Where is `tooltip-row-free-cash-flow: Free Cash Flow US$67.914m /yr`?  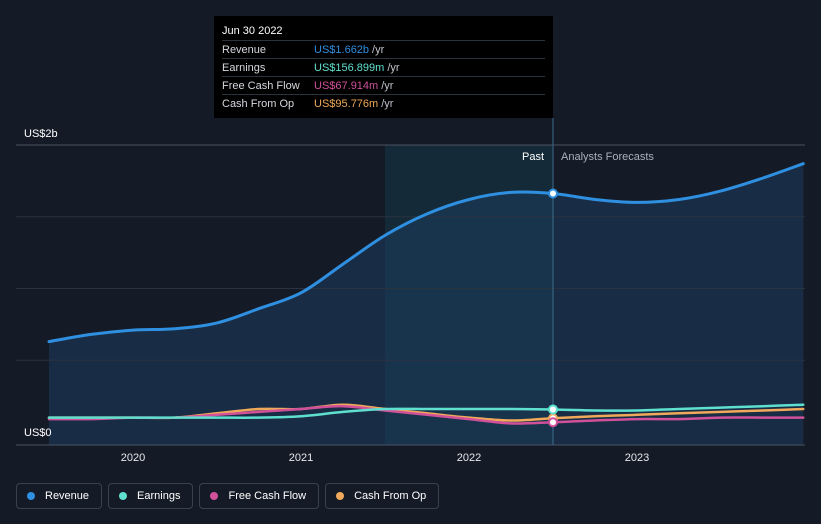 tooltip-row-free-cash-flow: Free Cash Flow US$67.914m /yr is located at coordinates (383, 85).